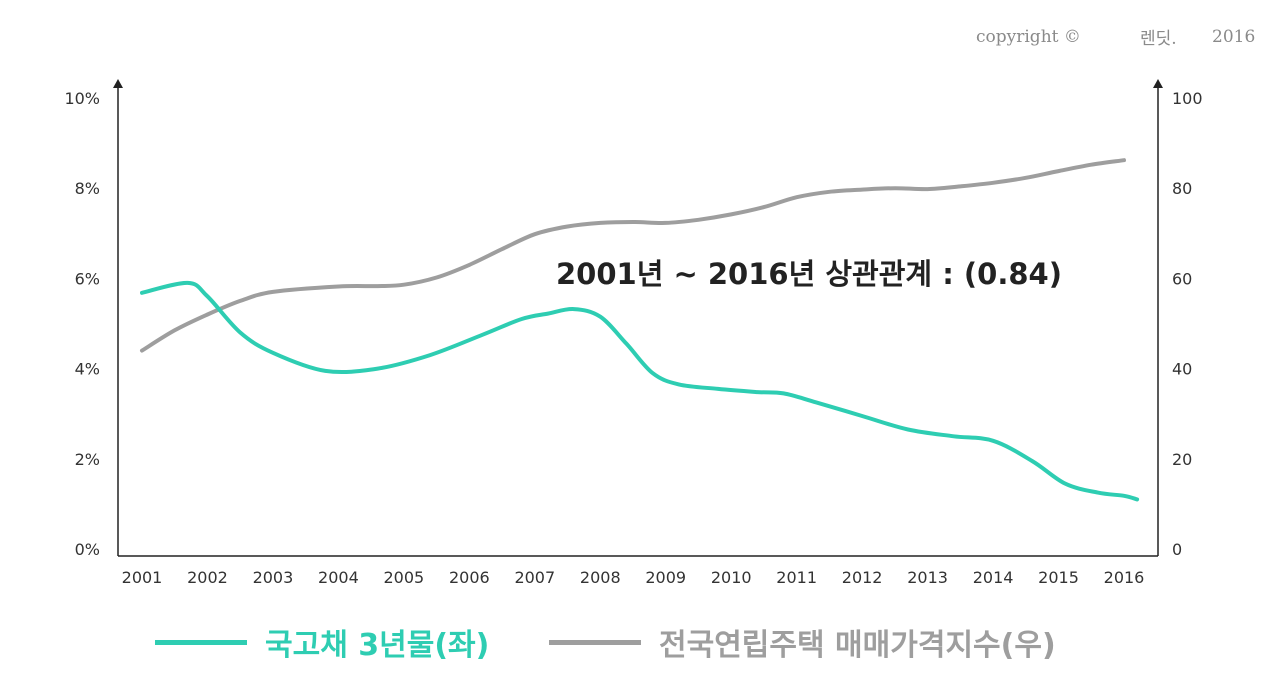  I want to click on x-tick-label: 2006, so click(469, 577).